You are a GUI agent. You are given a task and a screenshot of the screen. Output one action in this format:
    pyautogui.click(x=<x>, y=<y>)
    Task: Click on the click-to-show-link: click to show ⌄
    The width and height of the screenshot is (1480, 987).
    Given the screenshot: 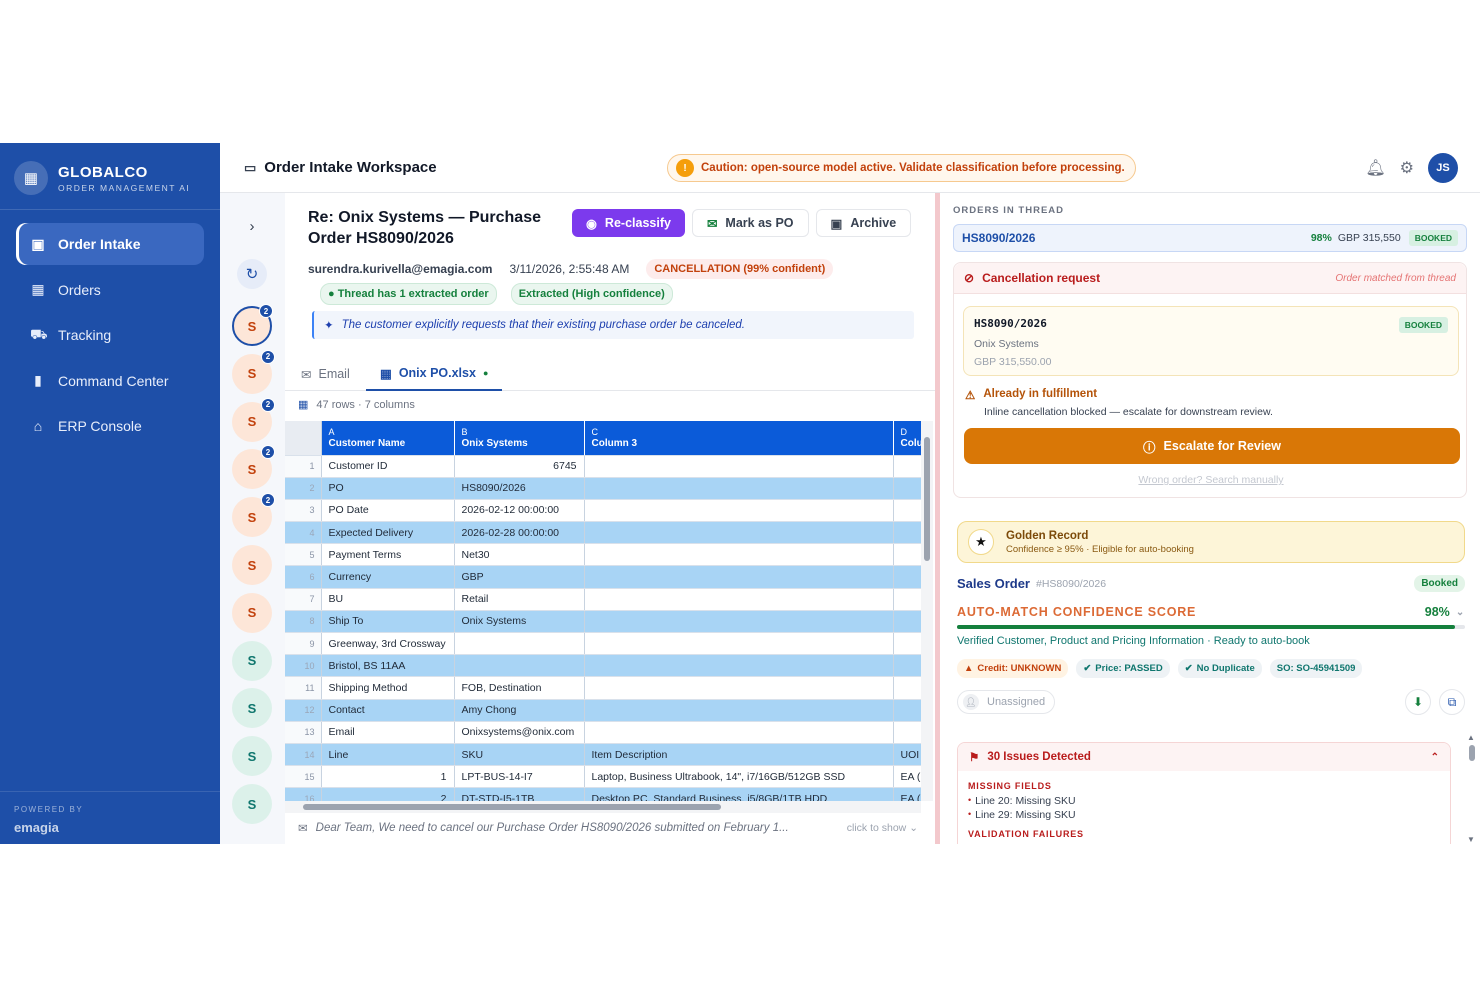 What is the action you would take?
    pyautogui.click(x=882, y=828)
    